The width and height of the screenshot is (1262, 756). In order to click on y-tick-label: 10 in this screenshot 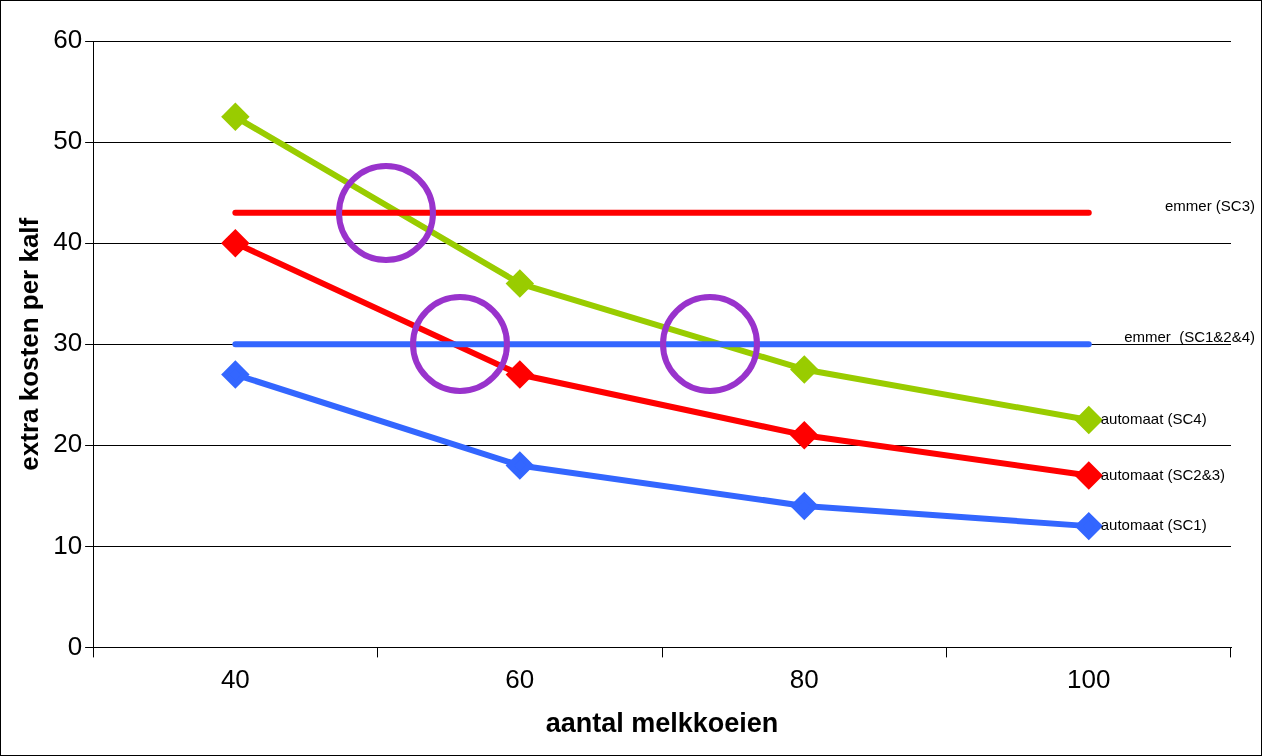, I will do `click(68, 544)`.